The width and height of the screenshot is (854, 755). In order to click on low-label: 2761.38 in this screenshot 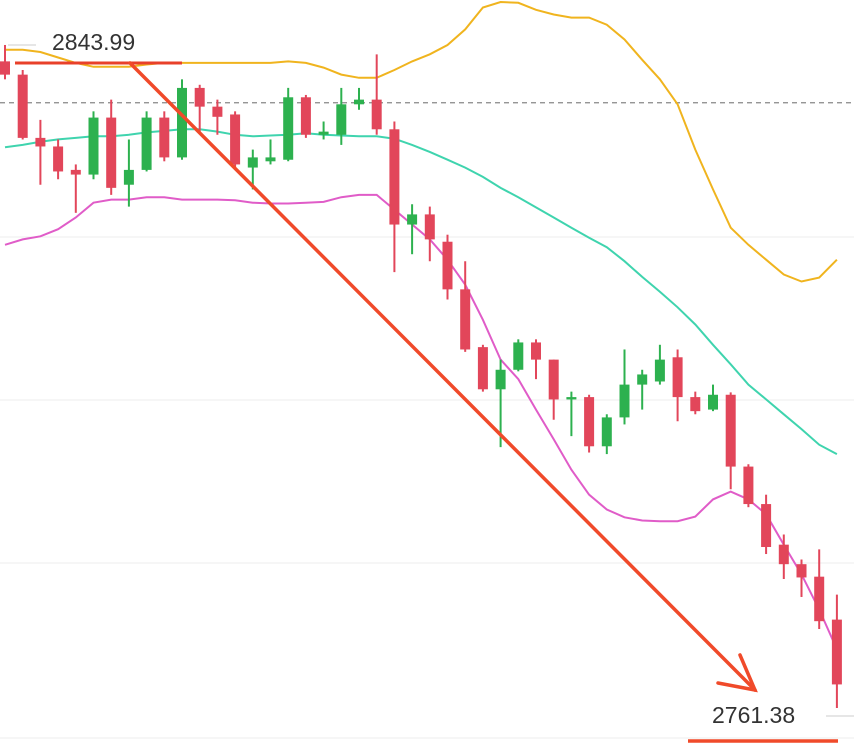, I will do `click(753, 715)`.